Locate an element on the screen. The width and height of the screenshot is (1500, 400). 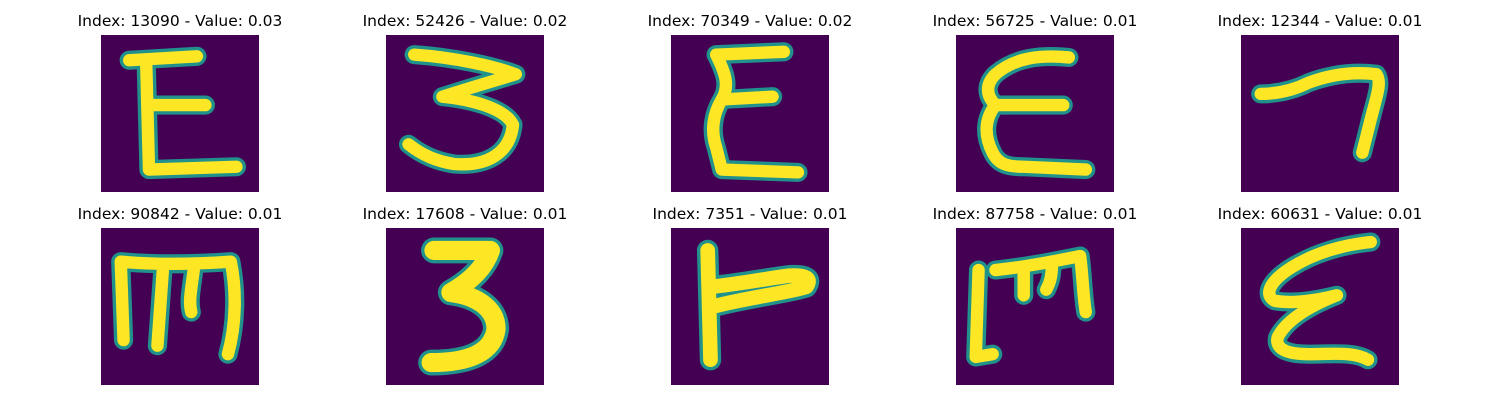
panel-title: Index: 56725 - Value: 0.01 is located at coordinates (1035, 21).